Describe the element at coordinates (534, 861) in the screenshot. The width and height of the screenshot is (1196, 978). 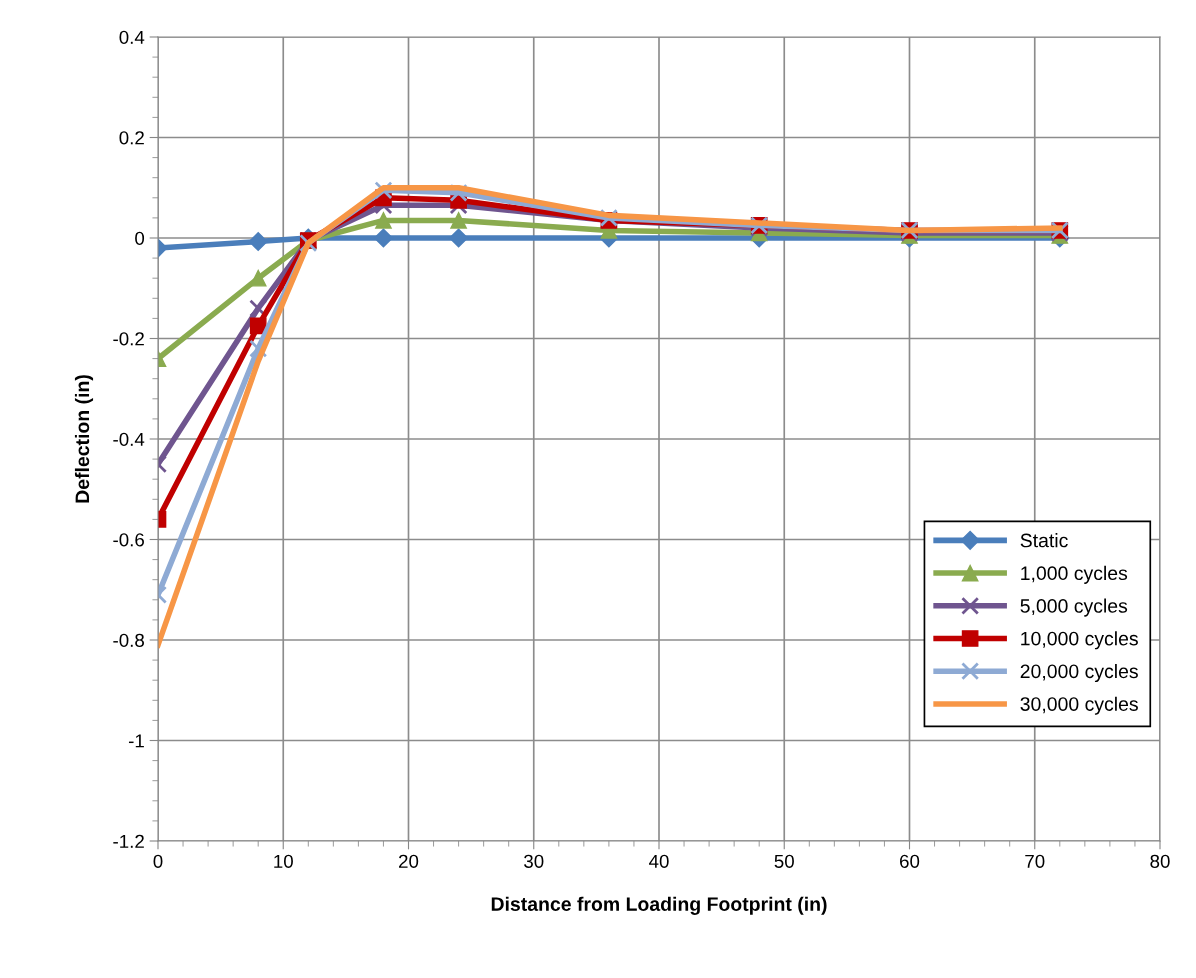
I see `x-tick-label: 30` at that location.